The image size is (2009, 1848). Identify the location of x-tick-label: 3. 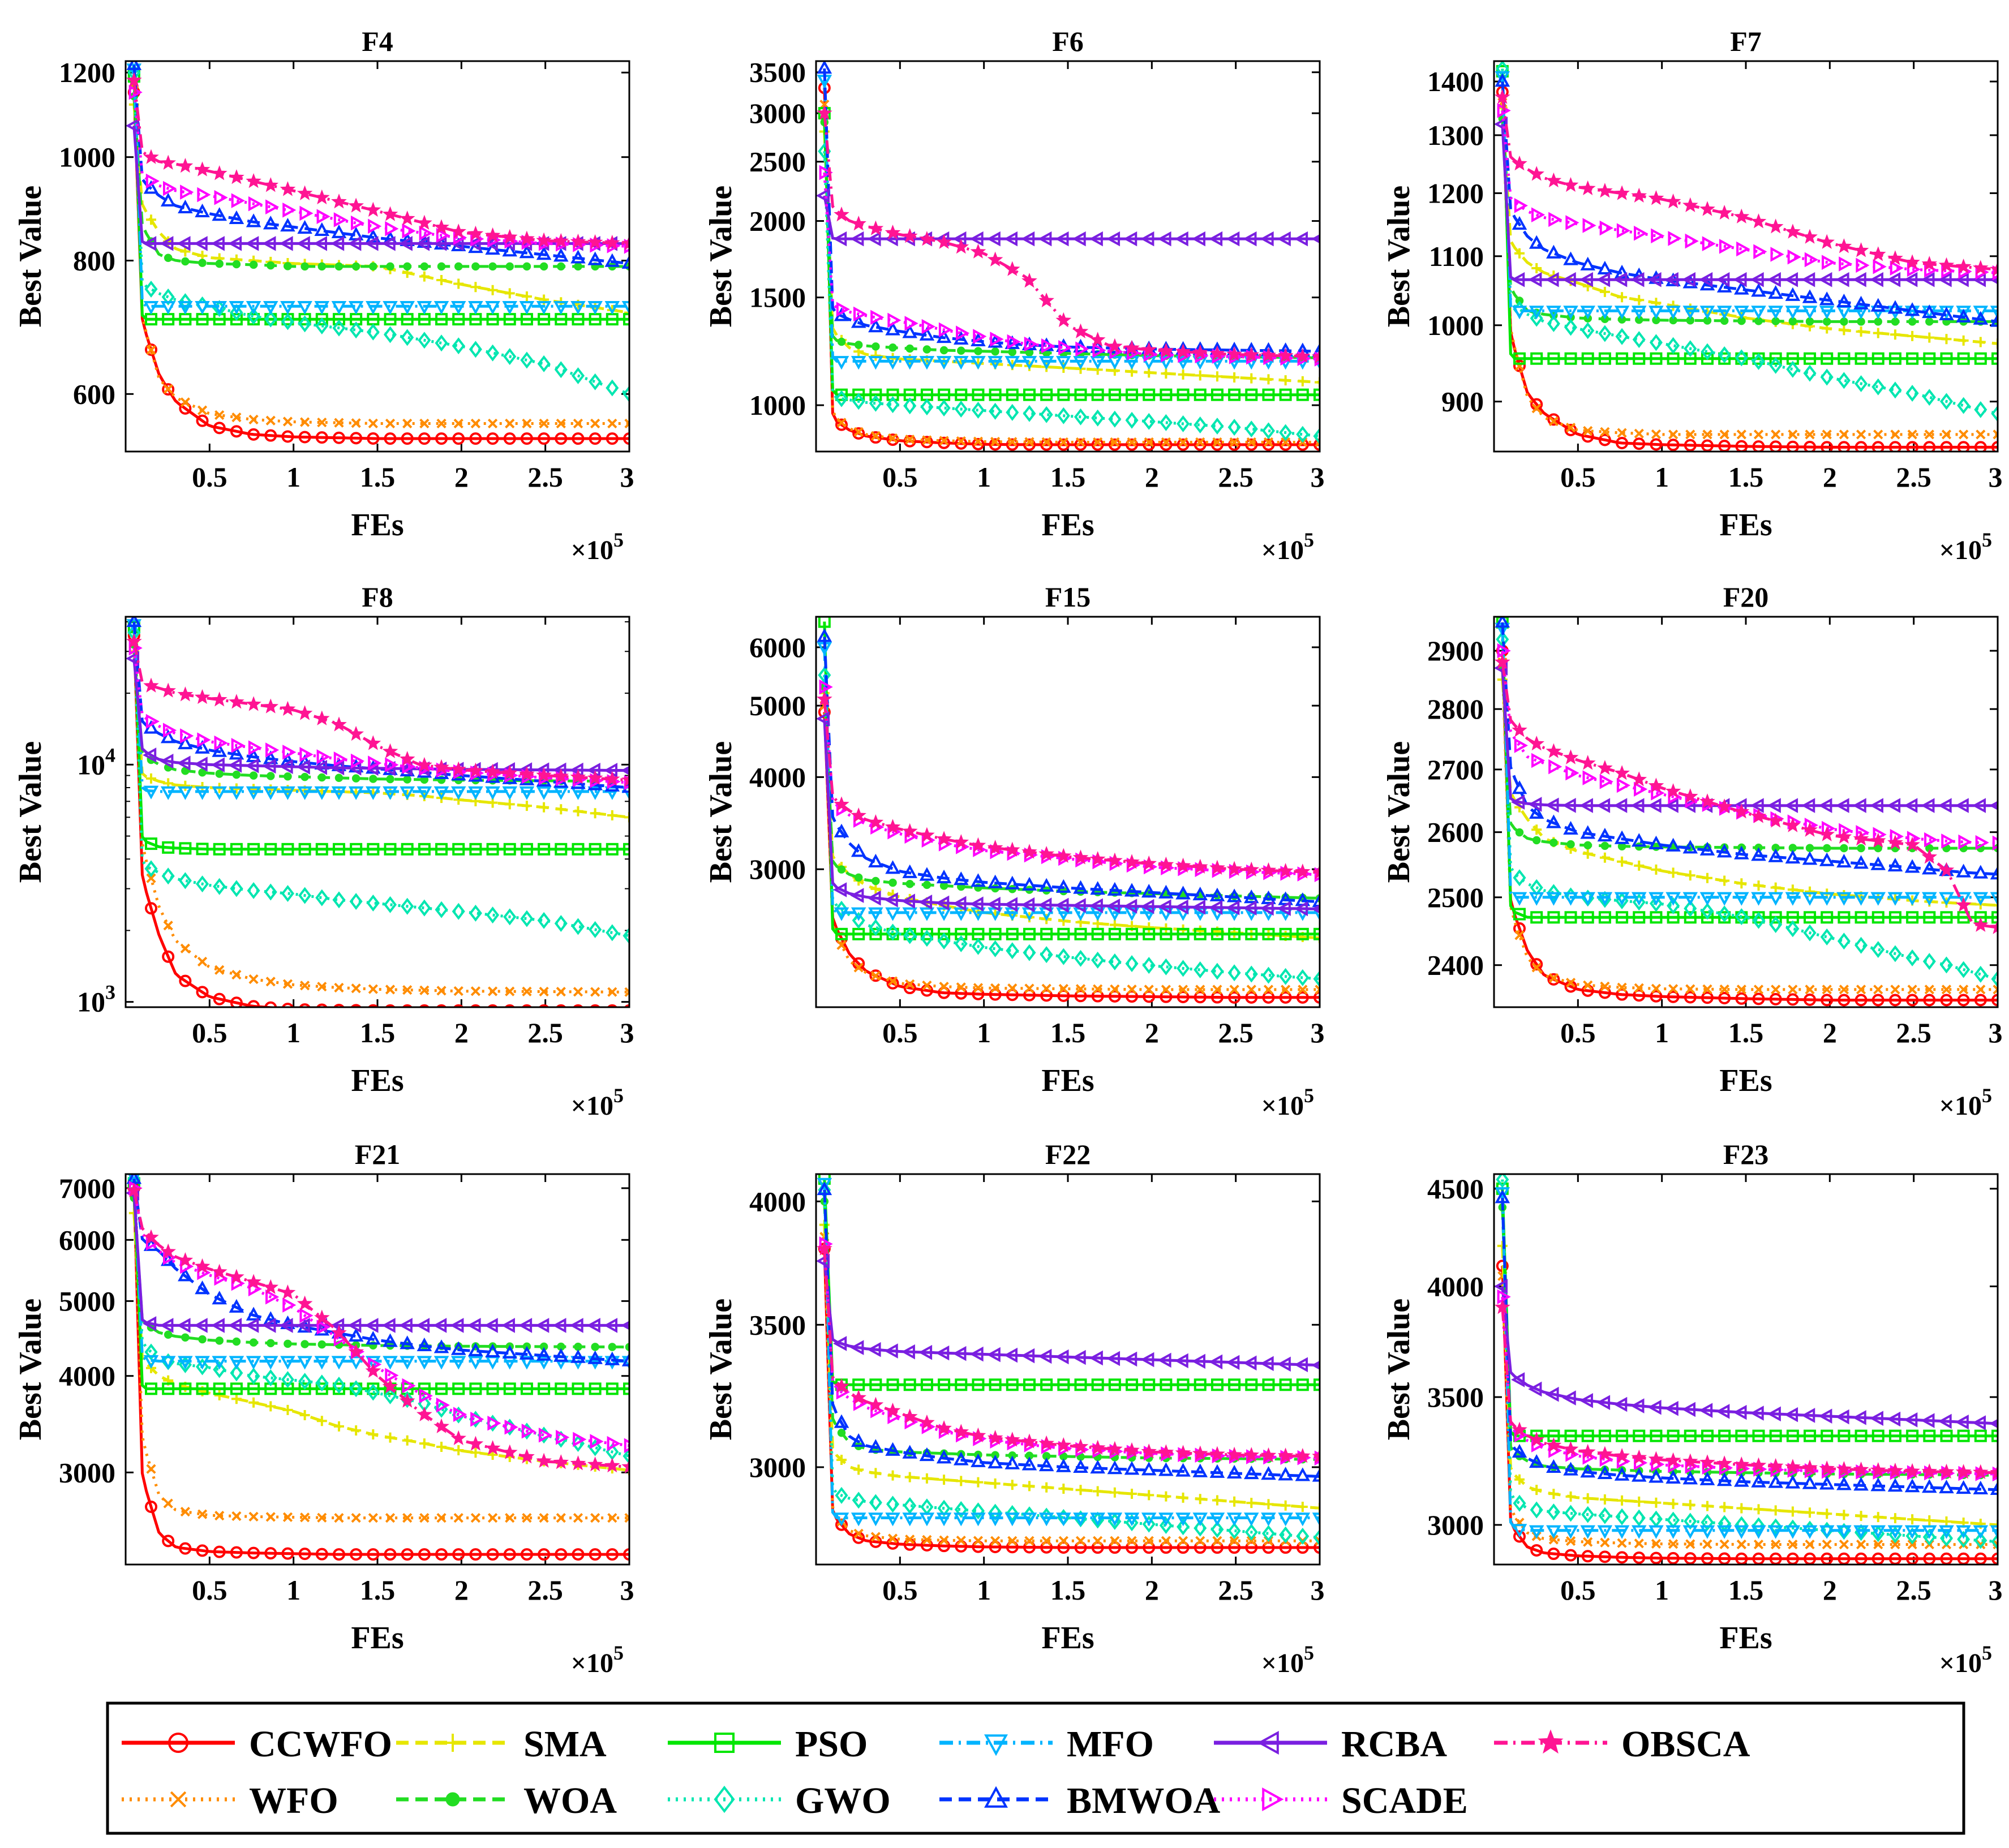
(1996, 1590).